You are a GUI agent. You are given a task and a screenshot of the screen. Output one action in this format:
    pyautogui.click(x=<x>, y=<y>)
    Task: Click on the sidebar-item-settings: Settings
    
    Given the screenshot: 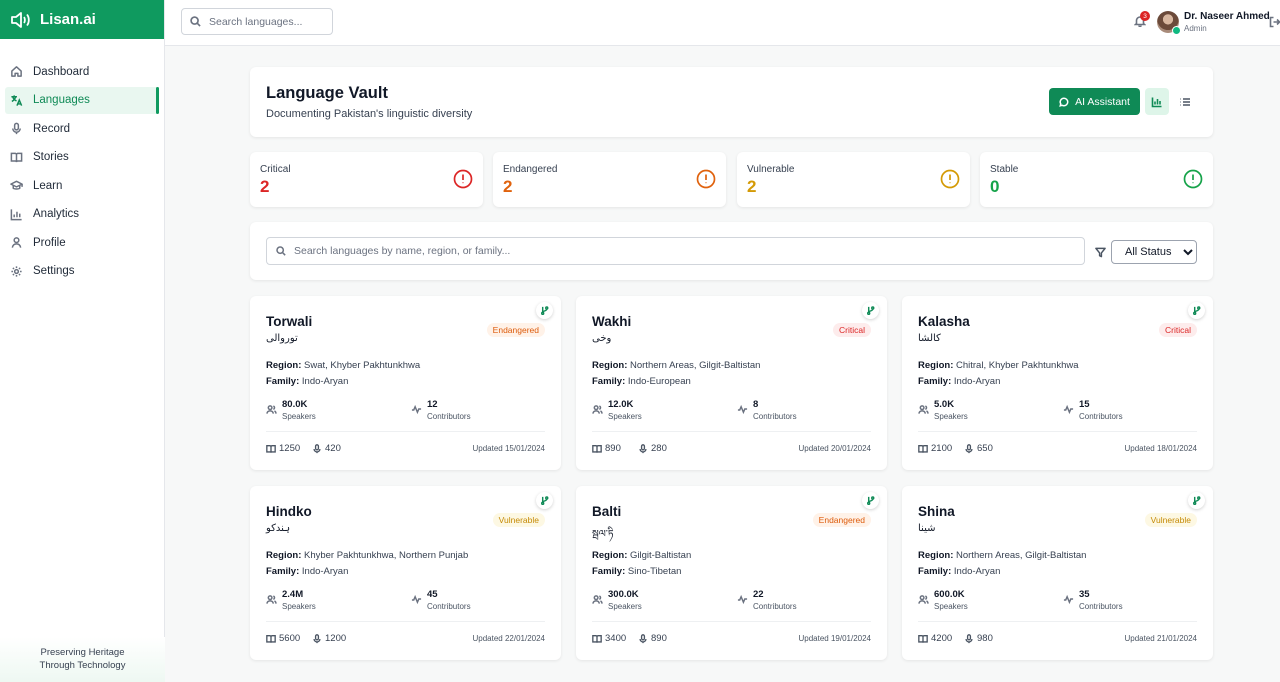 What is the action you would take?
    pyautogui.click(x=82, y=271)
    